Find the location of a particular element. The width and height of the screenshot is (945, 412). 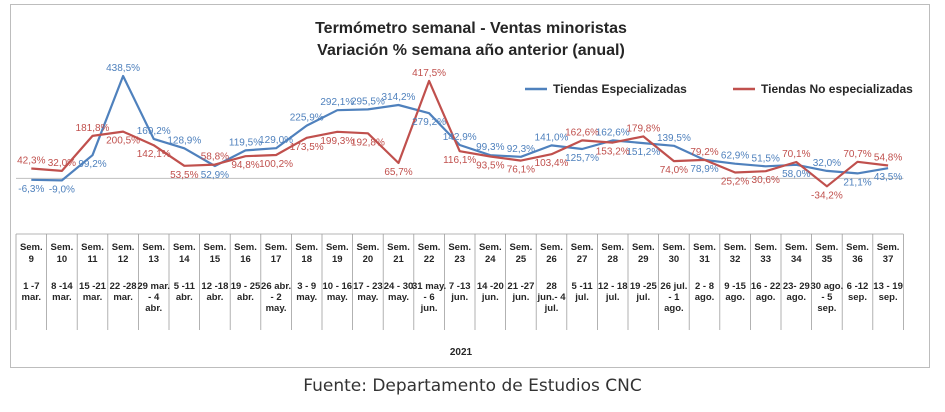

data-label-s1-20: 162,6% is located at coordinates (613, 132).